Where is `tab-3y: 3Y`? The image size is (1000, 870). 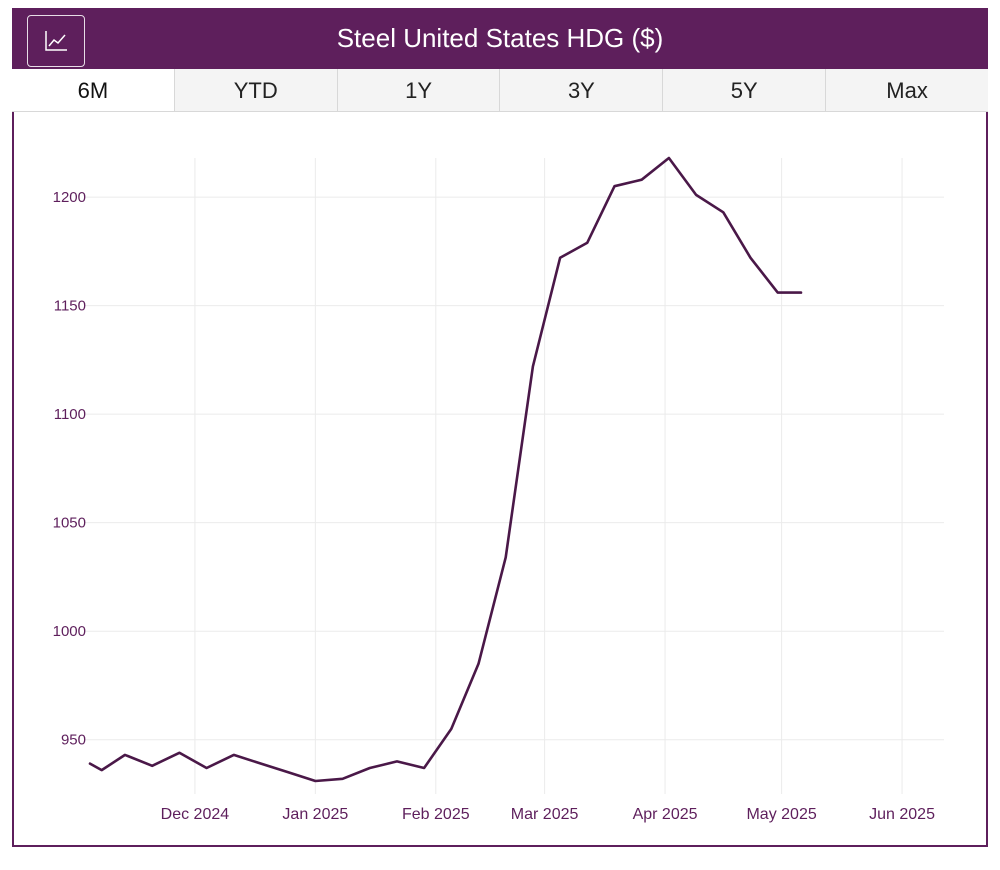
tab-3y: 3Y is located at coordinates (582, 90).